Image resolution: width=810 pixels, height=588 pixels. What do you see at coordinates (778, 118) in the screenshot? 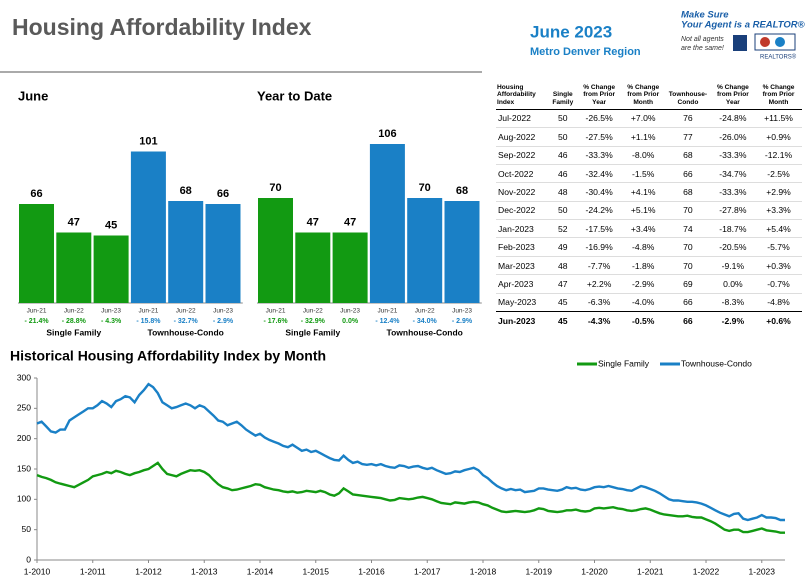
I see `table-cell: +11.5%` at bounding box center [778, 118].